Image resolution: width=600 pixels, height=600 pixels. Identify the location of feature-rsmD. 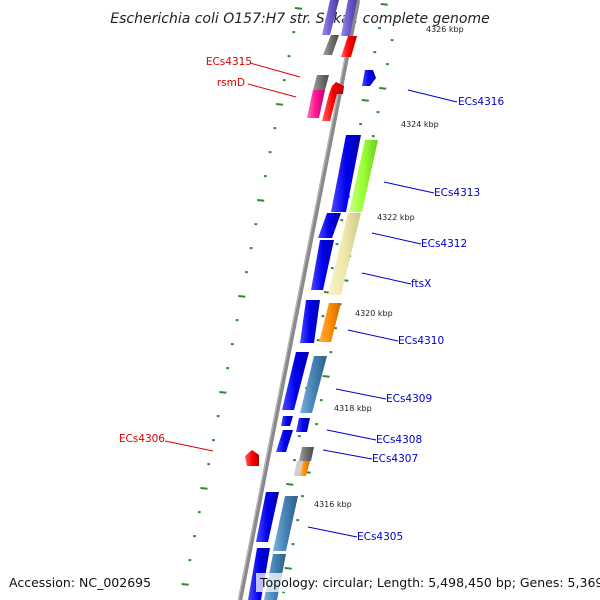
(316, 104).